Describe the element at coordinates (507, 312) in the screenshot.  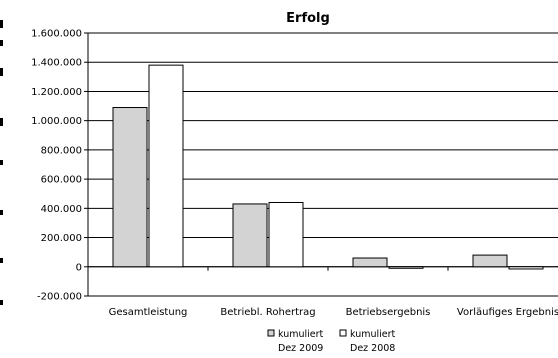
I see `x-category-label: Vorläufiges Ergebnis` at that location.